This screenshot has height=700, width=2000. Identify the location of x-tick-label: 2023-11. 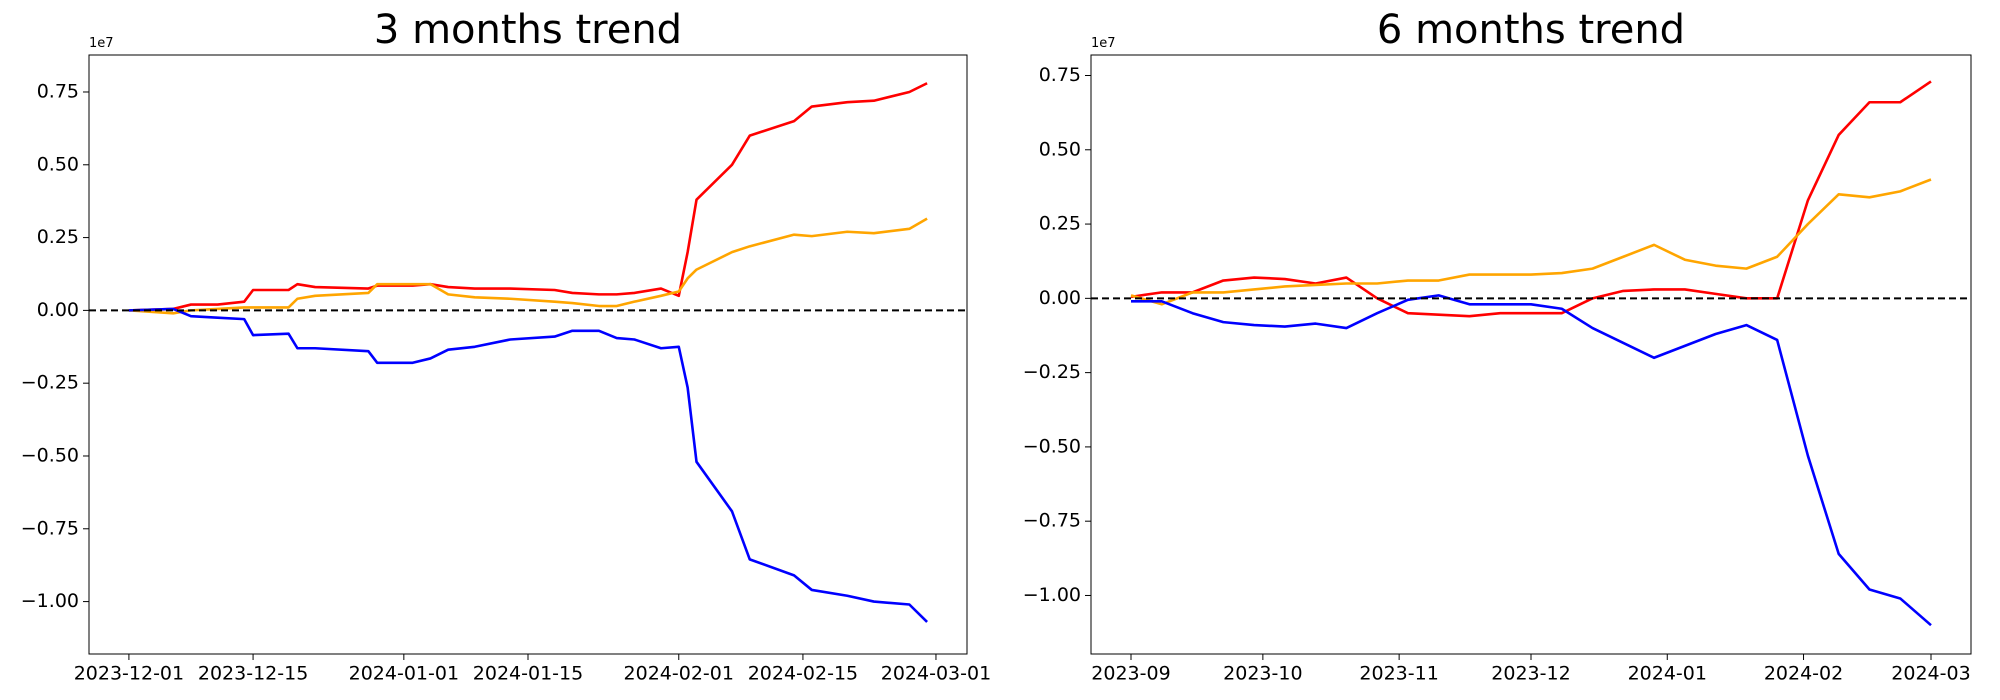
(1398, 674).